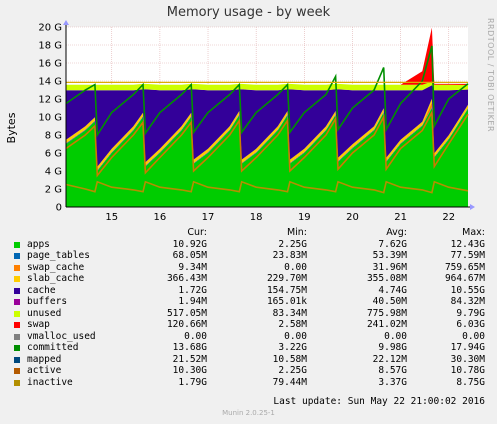 The height and width of the screenshot is (424, 497). Describe the element at coordinates (47, 301) in the screenshot. I see `legend-name: buffers` at that location.